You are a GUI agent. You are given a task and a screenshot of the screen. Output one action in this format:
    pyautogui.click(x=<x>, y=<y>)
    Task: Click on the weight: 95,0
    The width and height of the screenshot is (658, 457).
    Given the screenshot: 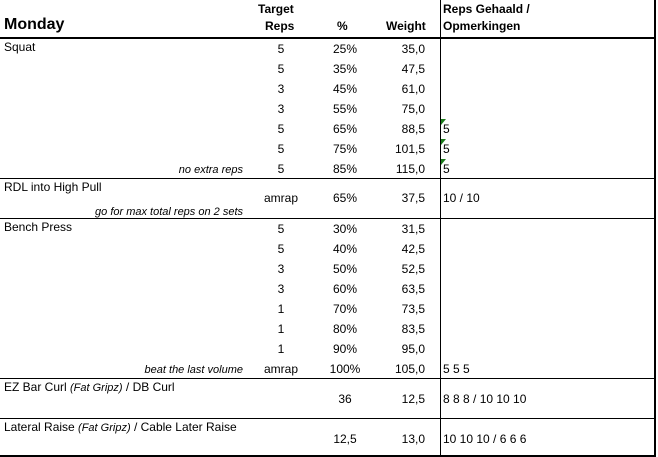 What is the action you would take?
    pyautogui.click(x=413, y=349)
    